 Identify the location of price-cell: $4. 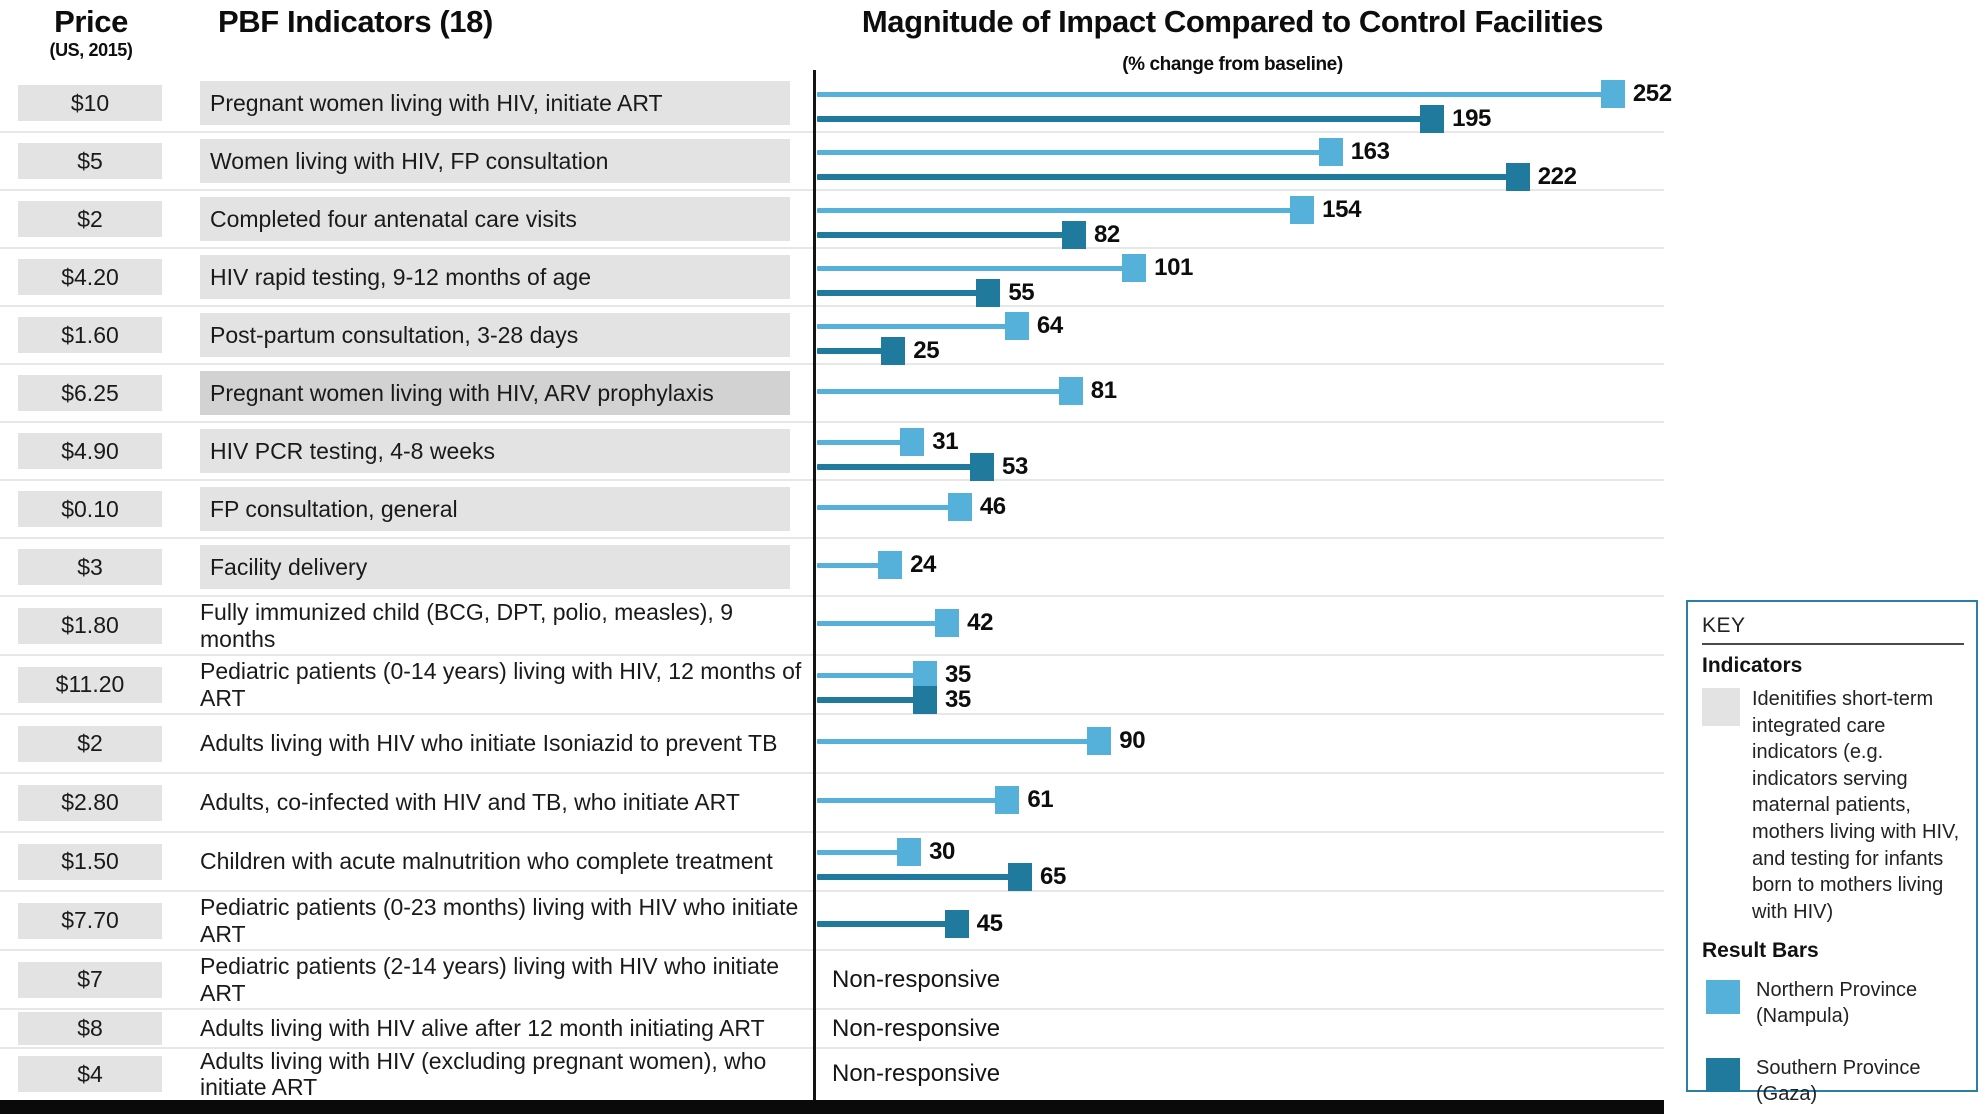
(90, 1074).